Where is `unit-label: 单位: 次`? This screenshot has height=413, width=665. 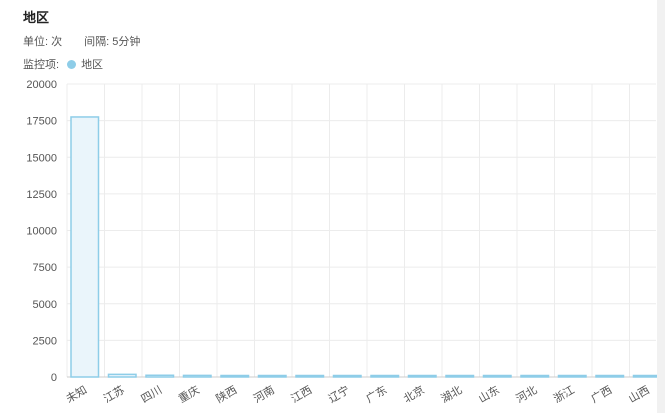
unit-label: 单位: 次 is located at coordinates (43, 42).